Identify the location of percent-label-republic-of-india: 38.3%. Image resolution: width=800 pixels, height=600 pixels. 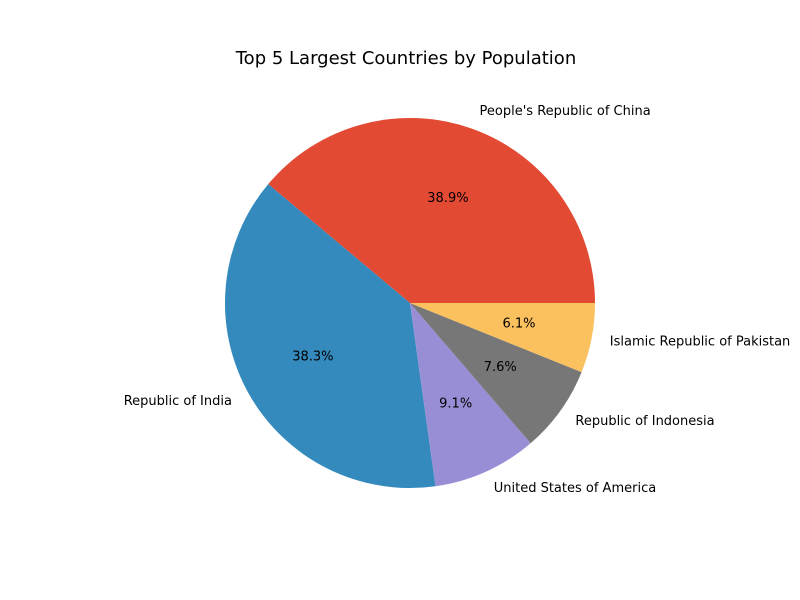
(312, 356).